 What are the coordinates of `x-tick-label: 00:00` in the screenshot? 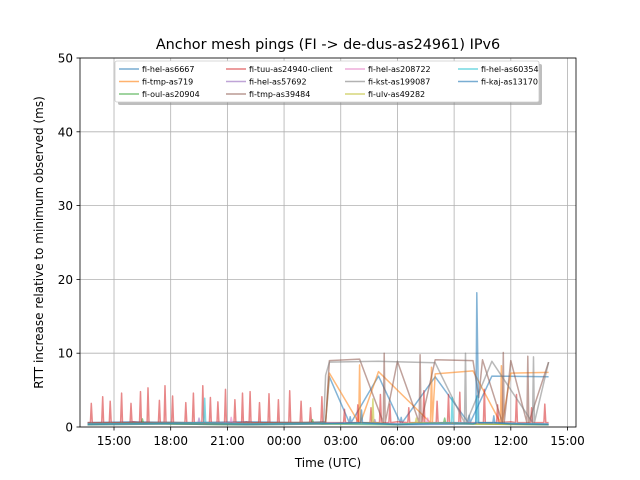 It's located at (284, 441).